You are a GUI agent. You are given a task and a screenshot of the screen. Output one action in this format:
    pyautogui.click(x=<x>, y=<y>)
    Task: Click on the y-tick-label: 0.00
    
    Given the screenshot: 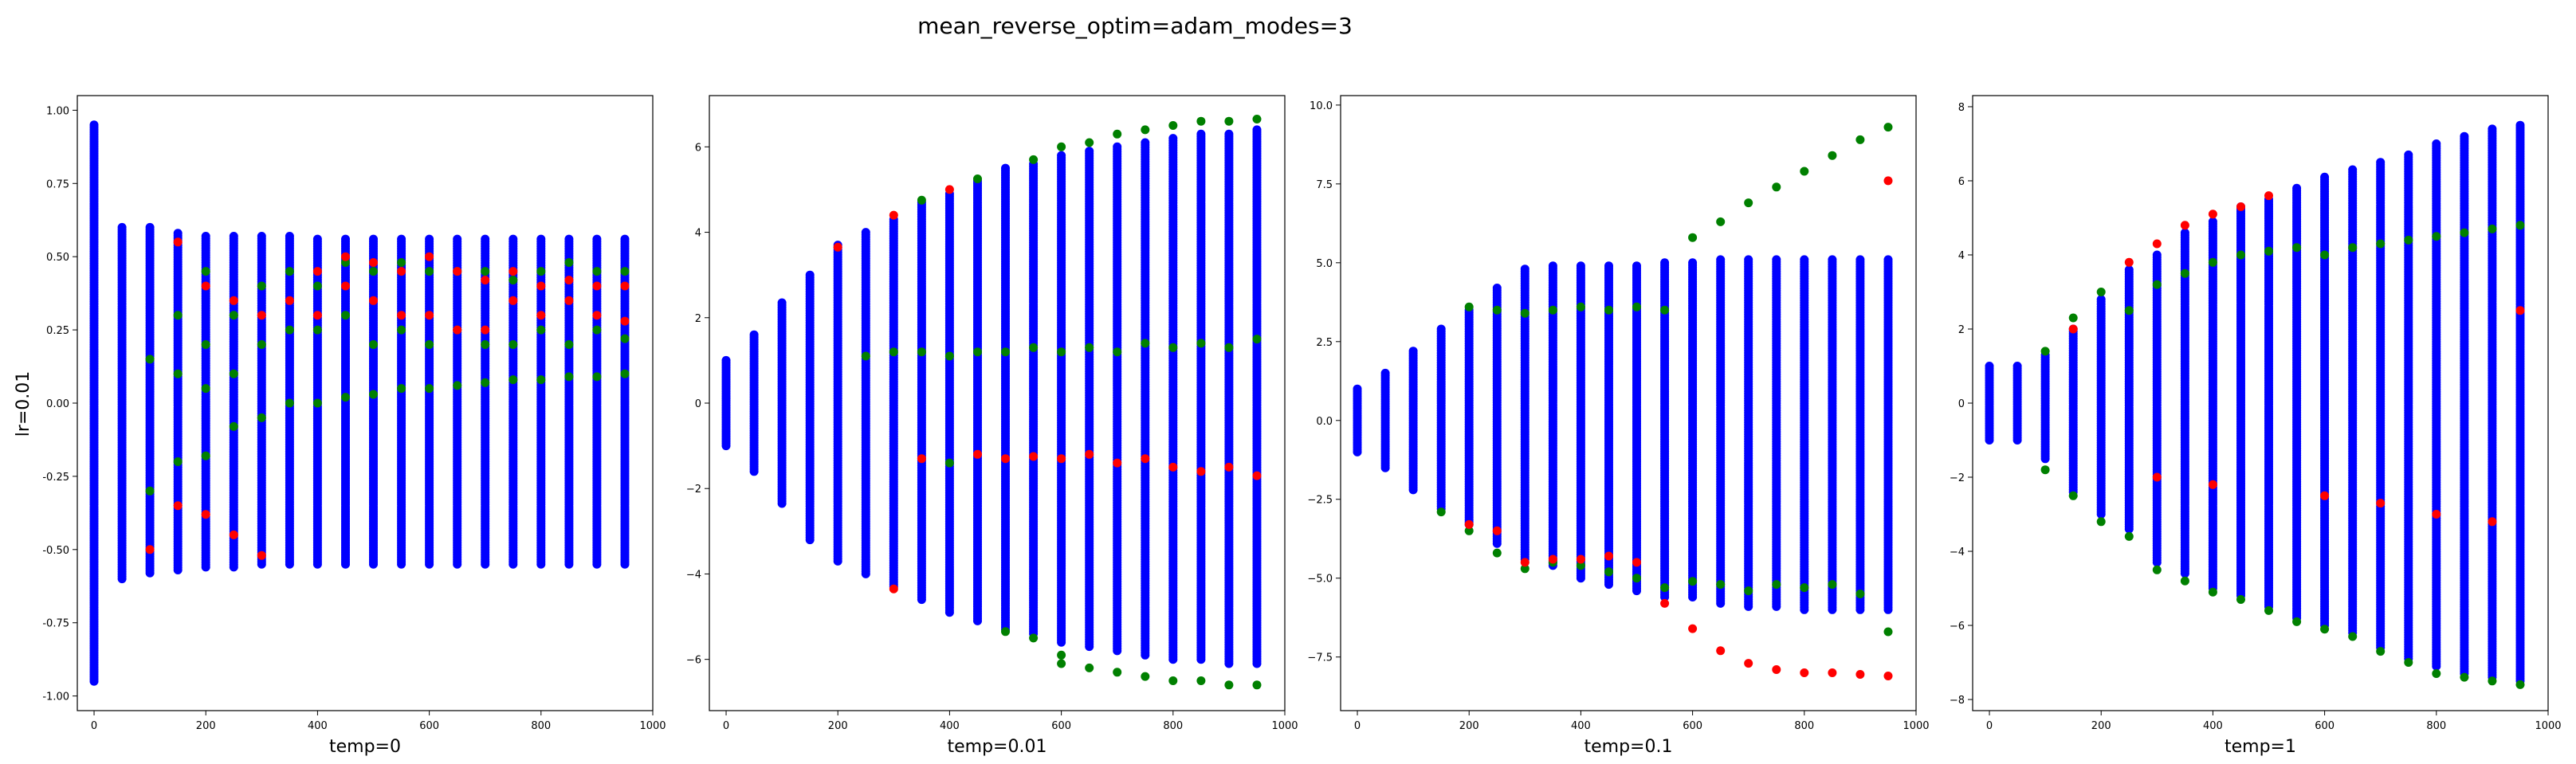 What is the action you would take?
    pyautogui.click(x=57, y=404)
    